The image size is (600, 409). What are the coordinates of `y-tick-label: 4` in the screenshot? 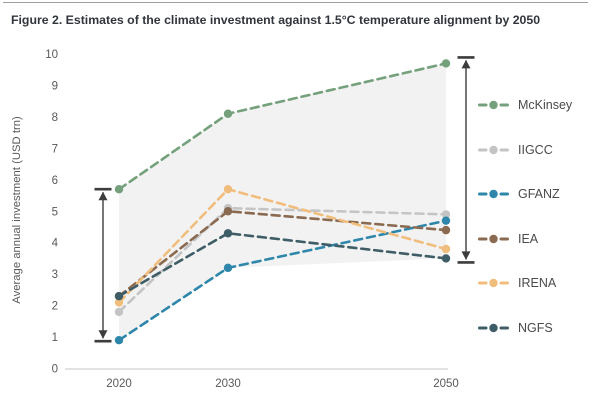 It's located at (55, 244).